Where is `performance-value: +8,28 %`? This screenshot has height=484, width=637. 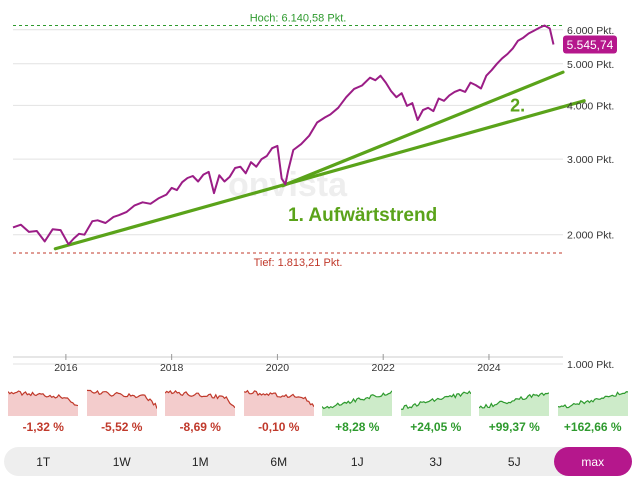 performance-value: +8,28 % is located at coordinates (357, 427).